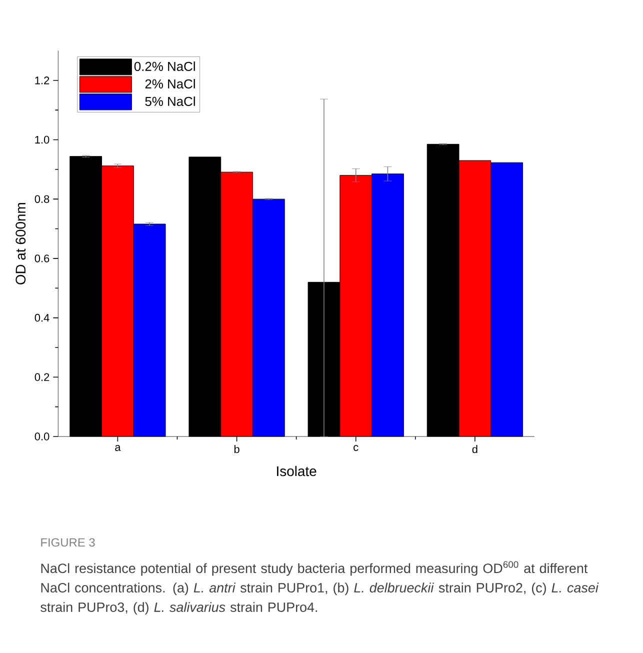  What do you see at coordinates (42, 199) in the screenshot?
I see `y-tick-label: 0.8` at bounding box center [42, 199].